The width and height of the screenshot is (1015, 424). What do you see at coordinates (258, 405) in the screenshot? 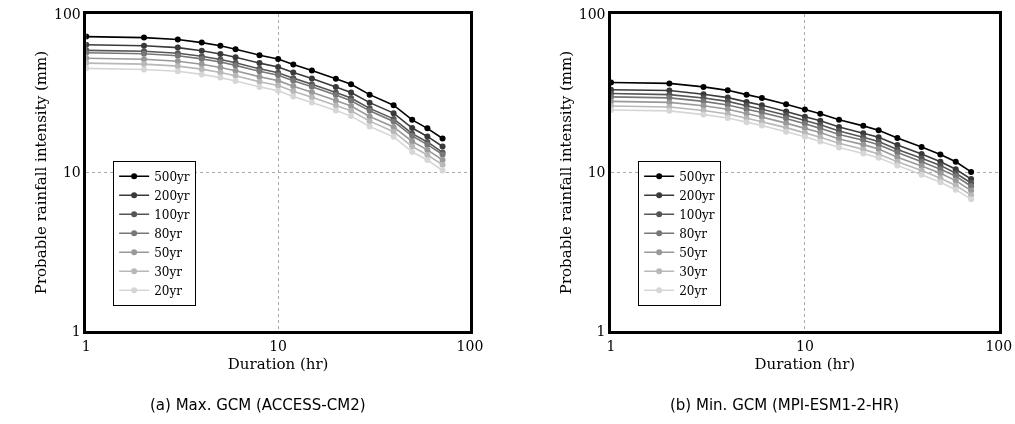
I see `text: (a) Max. GCM (ACCESS-CM2)` at bounding box center [258, 405].